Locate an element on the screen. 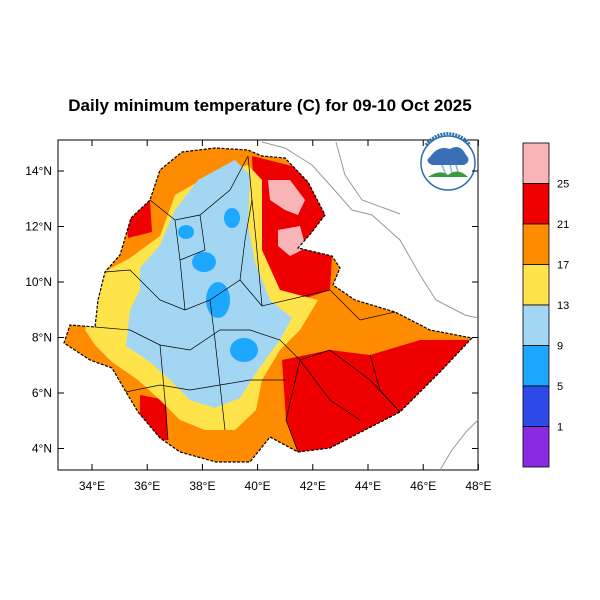 This screenshot has height=600, width=600. legend-label: 25 is located at coordinates (563, 185).